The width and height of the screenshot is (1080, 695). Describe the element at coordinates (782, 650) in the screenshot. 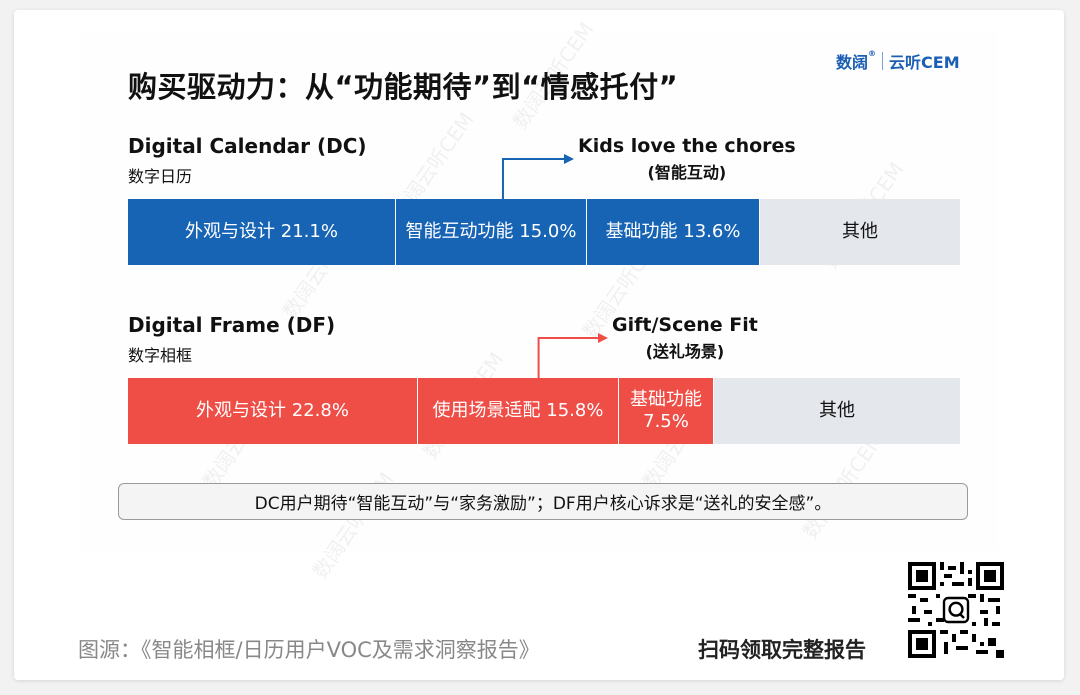

I see `scan-cta: 扫码领取完整报告` at that location.